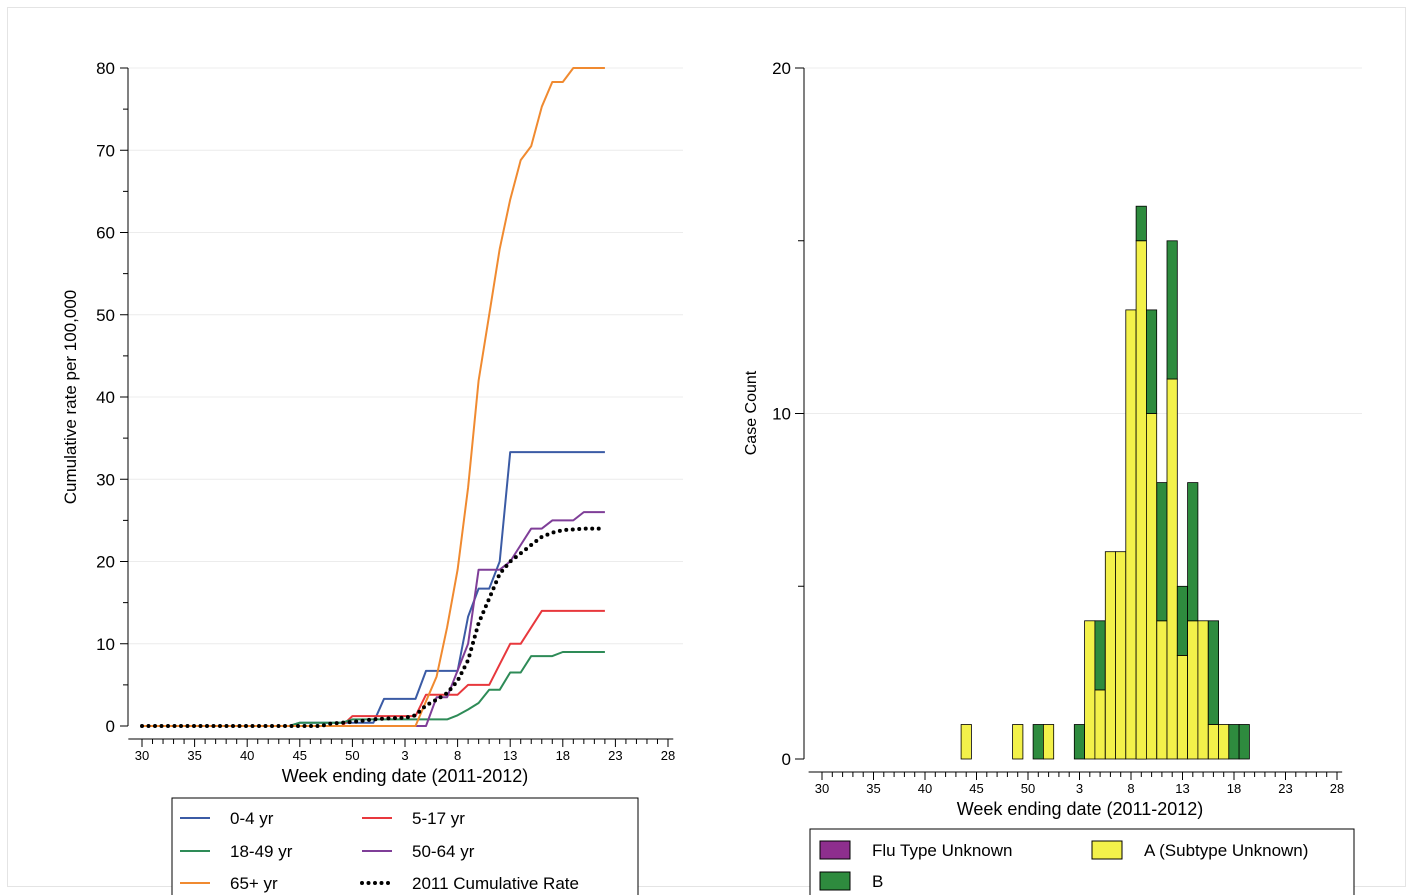 The height and width of the screenshot is (895, 1412). I want to click on legend-label-1: A (Subtype Unknown), so click(1226, 850).